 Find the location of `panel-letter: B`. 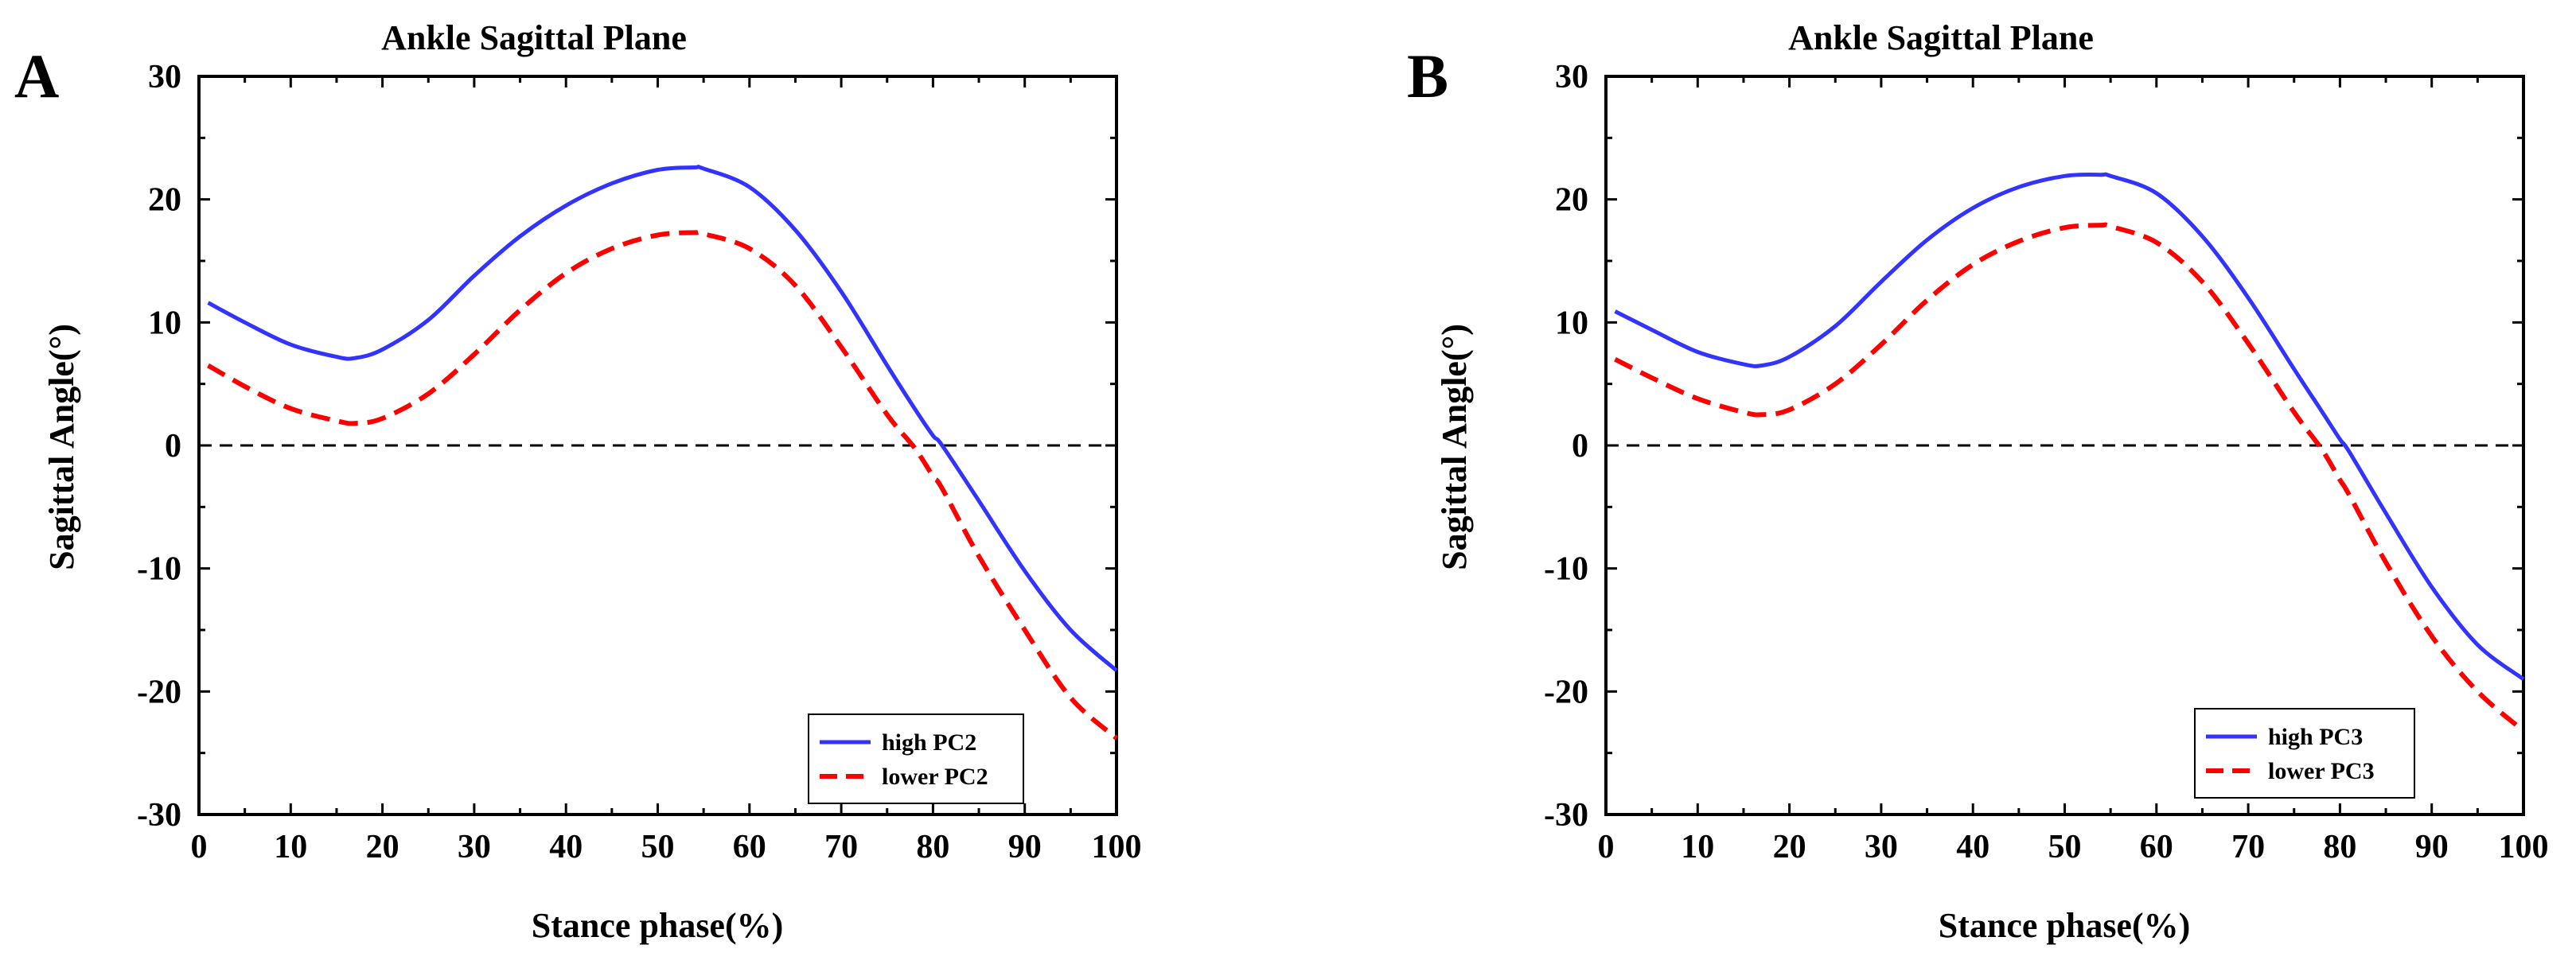

panel-letter: B is located at coordinates (1427, 76).